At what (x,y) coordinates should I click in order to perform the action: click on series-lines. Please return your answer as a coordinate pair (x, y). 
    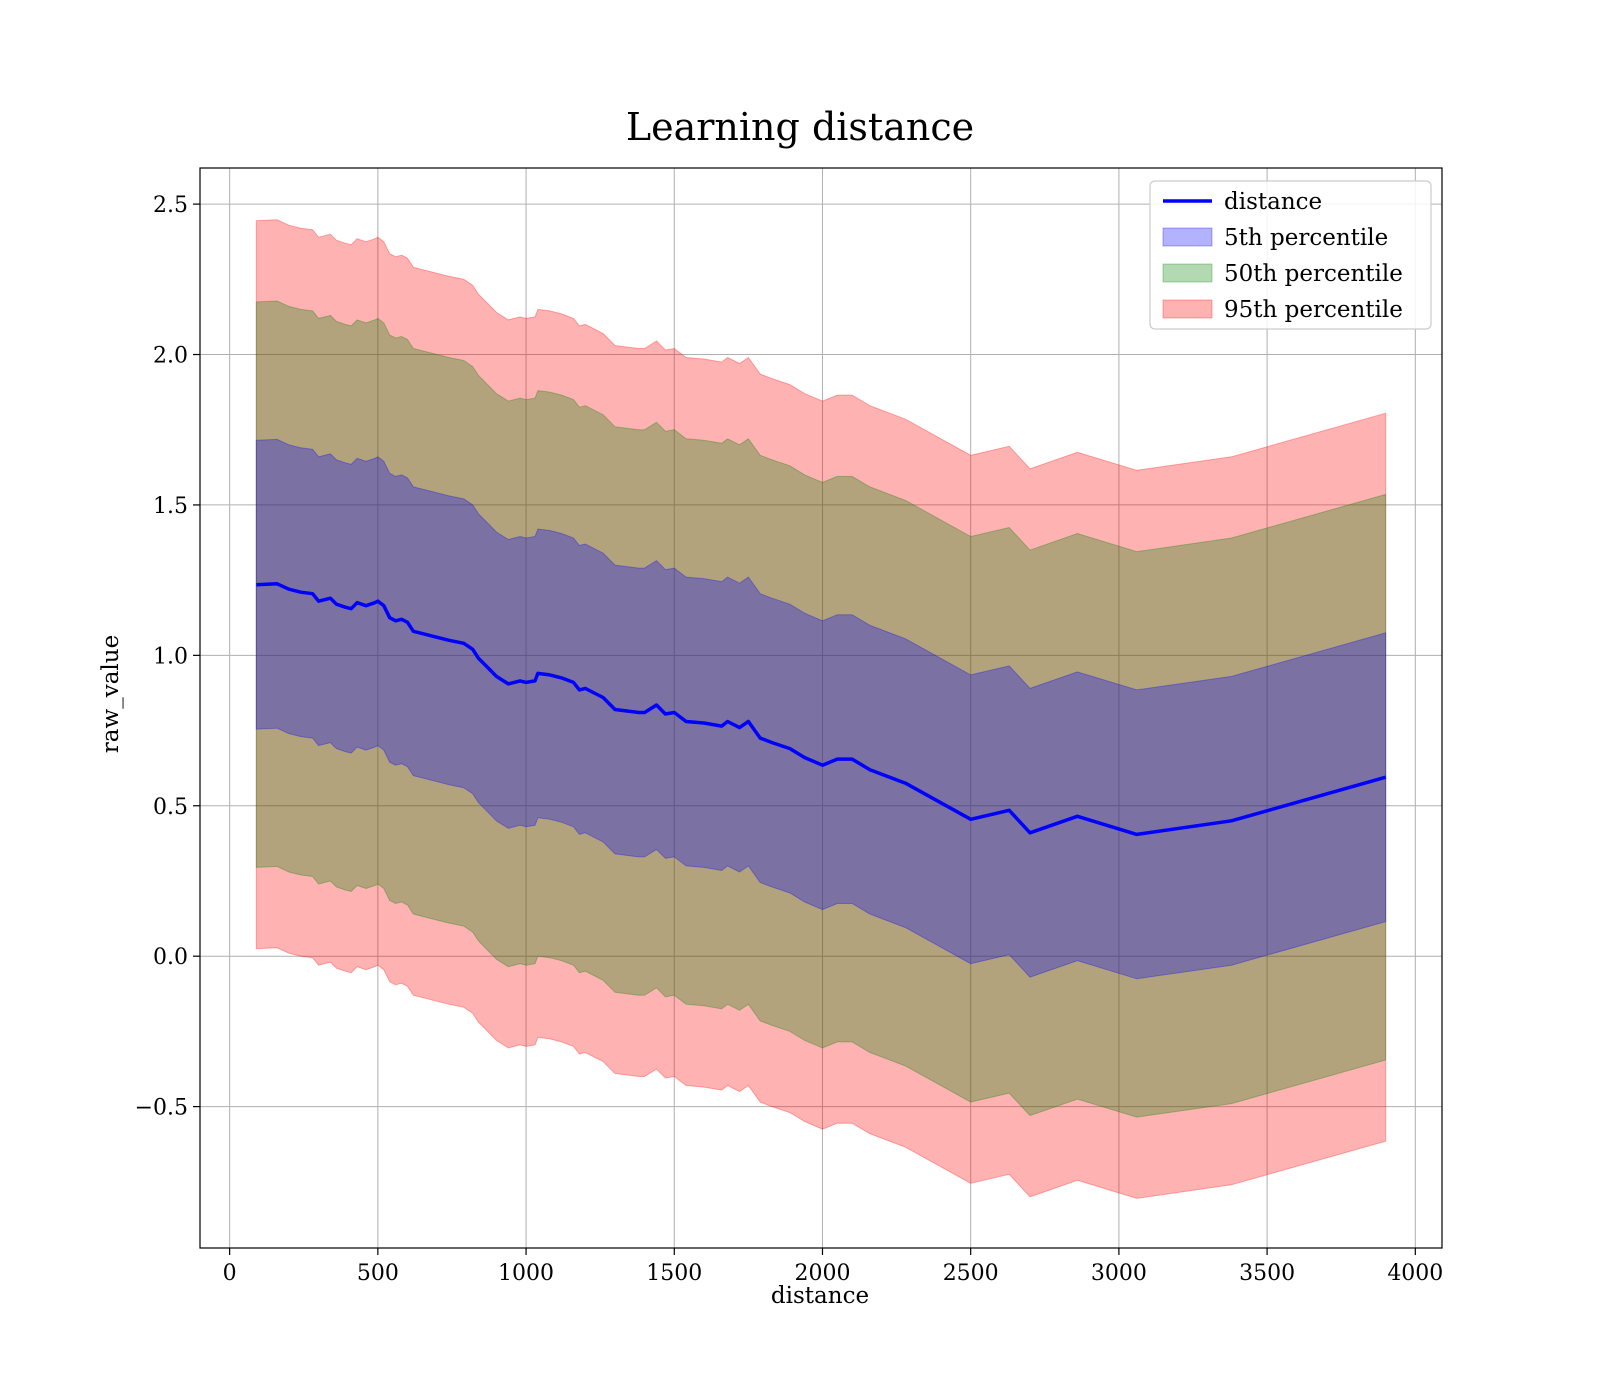
    Looking at the image, I should click on (821, 709).